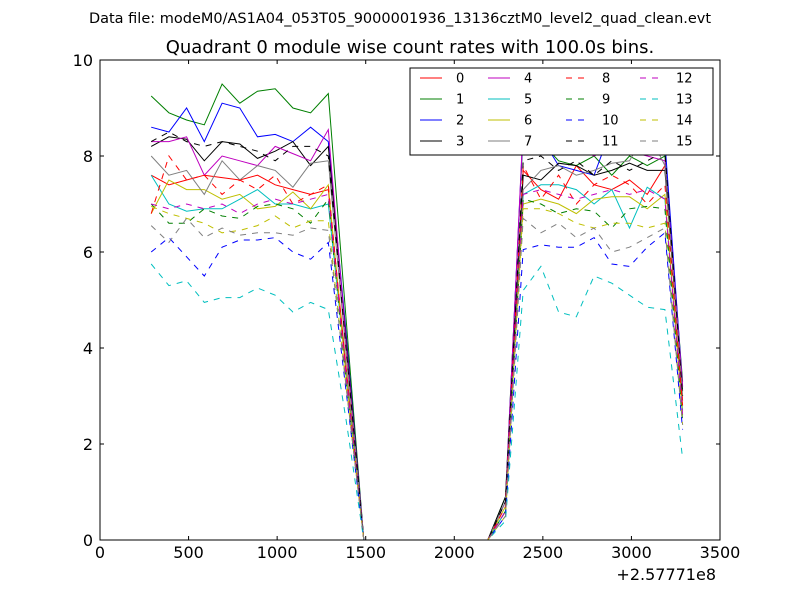  Describe the element at coordinates (631, 552) in the screenshot. I see `x-tick-label-6: 3000` at that location.